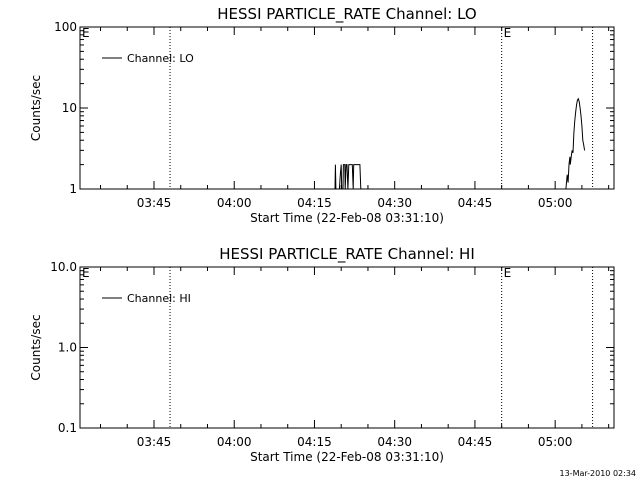 The image size is (640, 480). What do you see at coordinates (67, 348) in the screenshot?
I see `y-tick-label: 1.0` at bounding box center [67, 348].